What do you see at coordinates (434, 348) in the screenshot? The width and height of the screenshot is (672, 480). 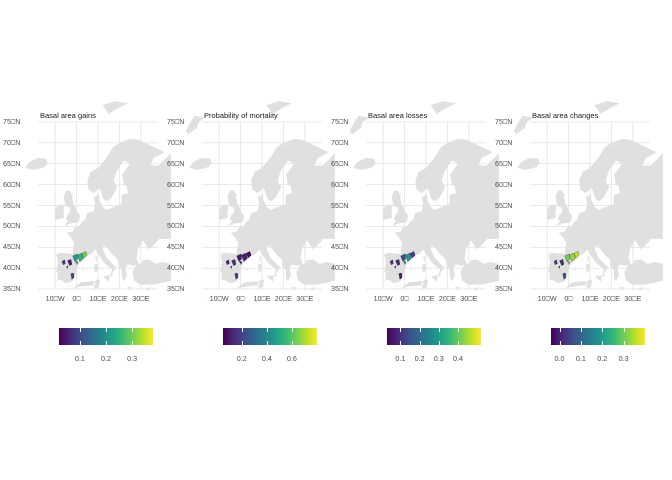 I see `colorbar-legend: 0.1 0.2 0.3 0.4` at bounding box center [434, 348].